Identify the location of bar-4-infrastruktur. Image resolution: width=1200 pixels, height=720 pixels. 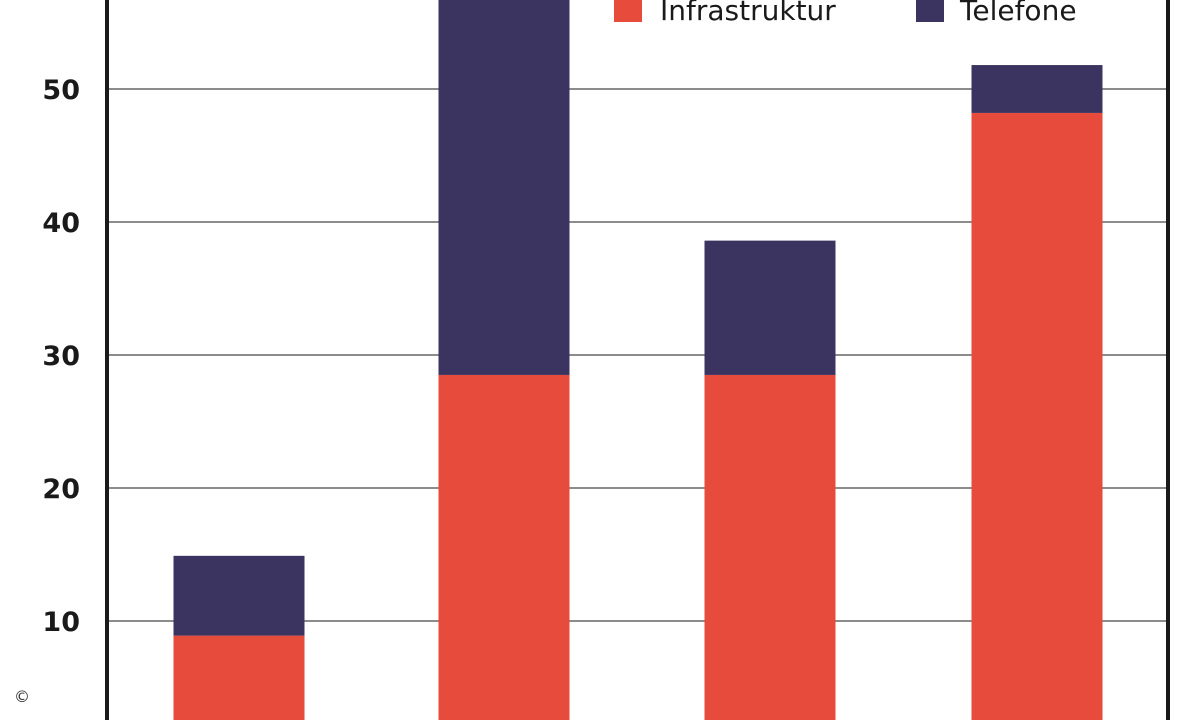
(1037, 416).